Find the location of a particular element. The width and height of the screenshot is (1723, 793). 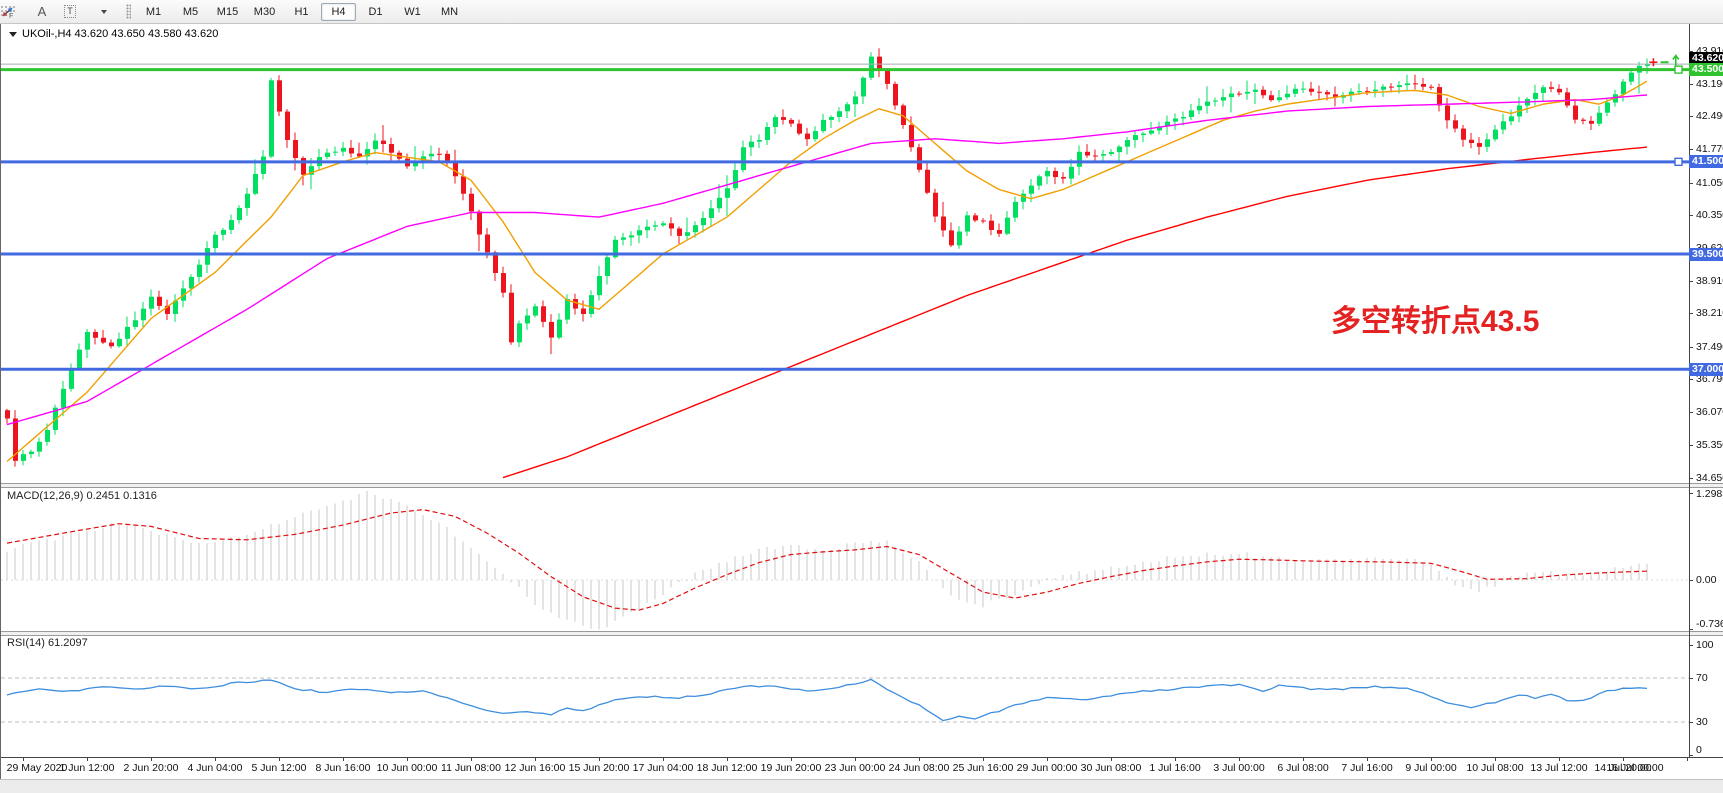

time-axis-label: 2 Jun 20:00 is located at coordinates (151, 768).